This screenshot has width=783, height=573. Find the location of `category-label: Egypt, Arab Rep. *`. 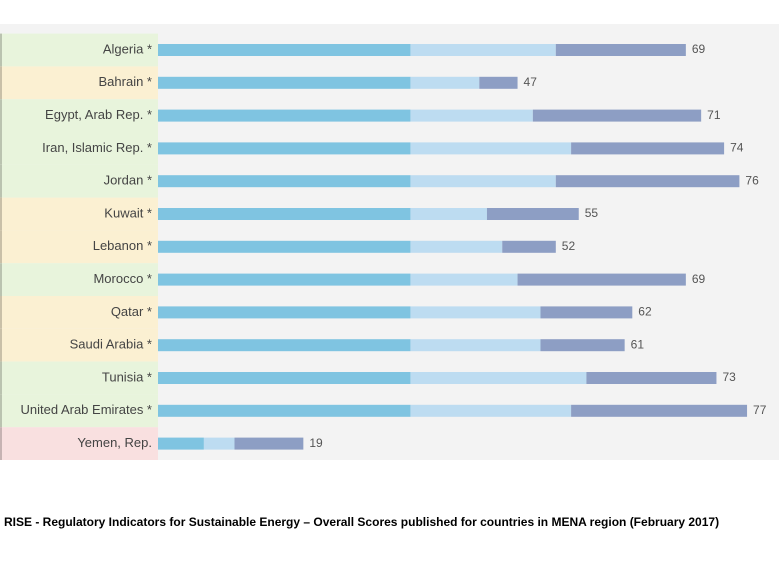

category-label: Egypt, Arab Rep. * is located at coordinates (98, 114).